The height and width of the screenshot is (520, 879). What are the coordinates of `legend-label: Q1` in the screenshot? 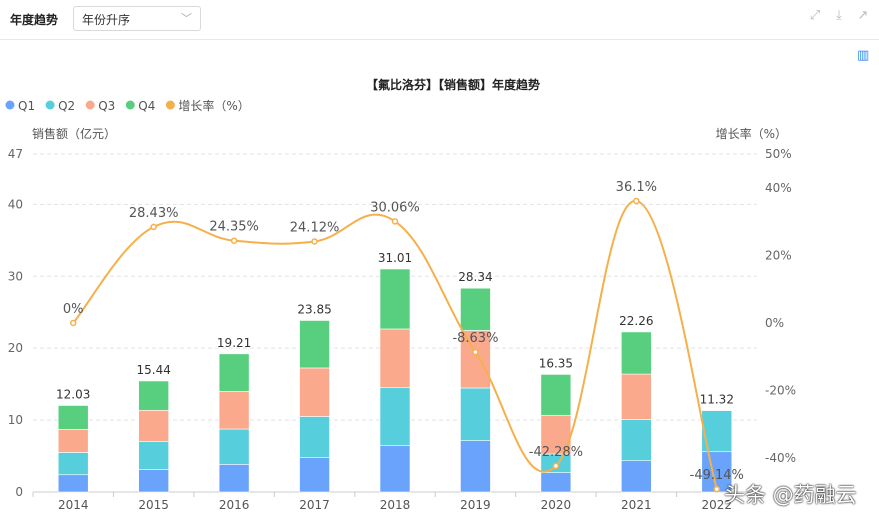 It's located at (26, 106).